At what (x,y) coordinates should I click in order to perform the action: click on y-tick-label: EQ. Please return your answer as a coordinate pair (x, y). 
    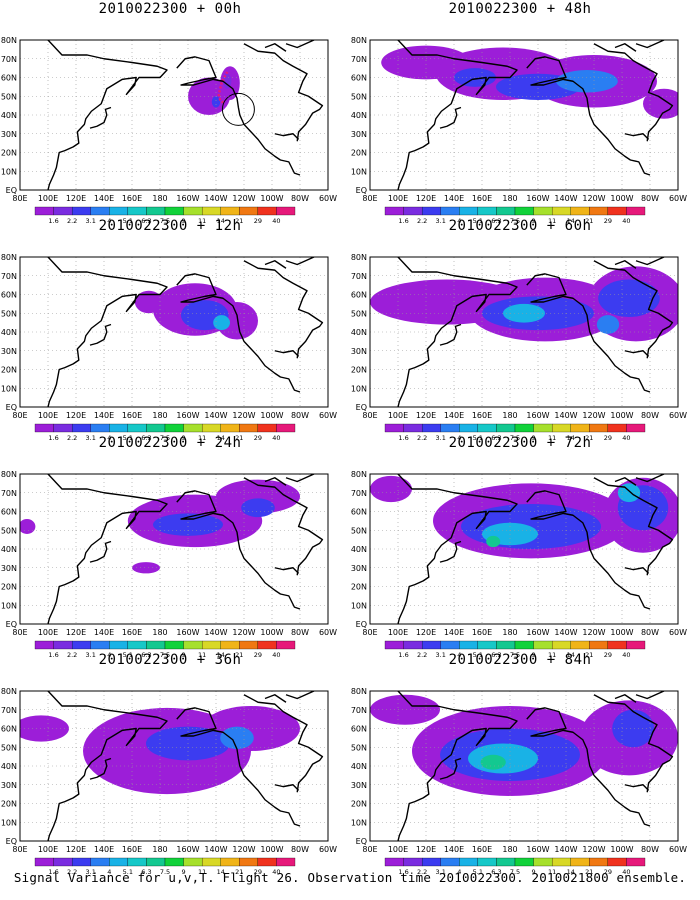
    Looking at the image, I should click on (361, 624).